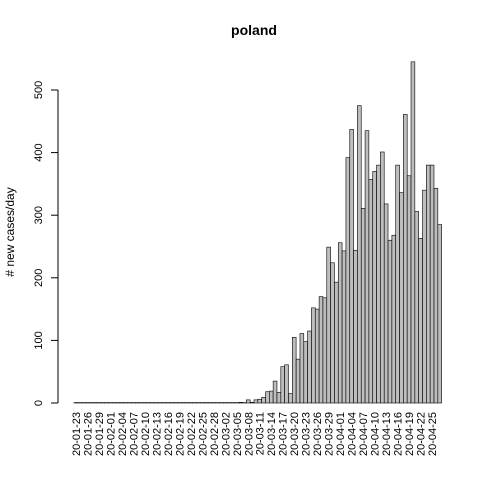 The height and width of the screenshot is (485, 480). Describe the element at coordinates (203, 434) in the screenshot. I see `x-tick-label-20-02-25: 20-02-25` at that location.